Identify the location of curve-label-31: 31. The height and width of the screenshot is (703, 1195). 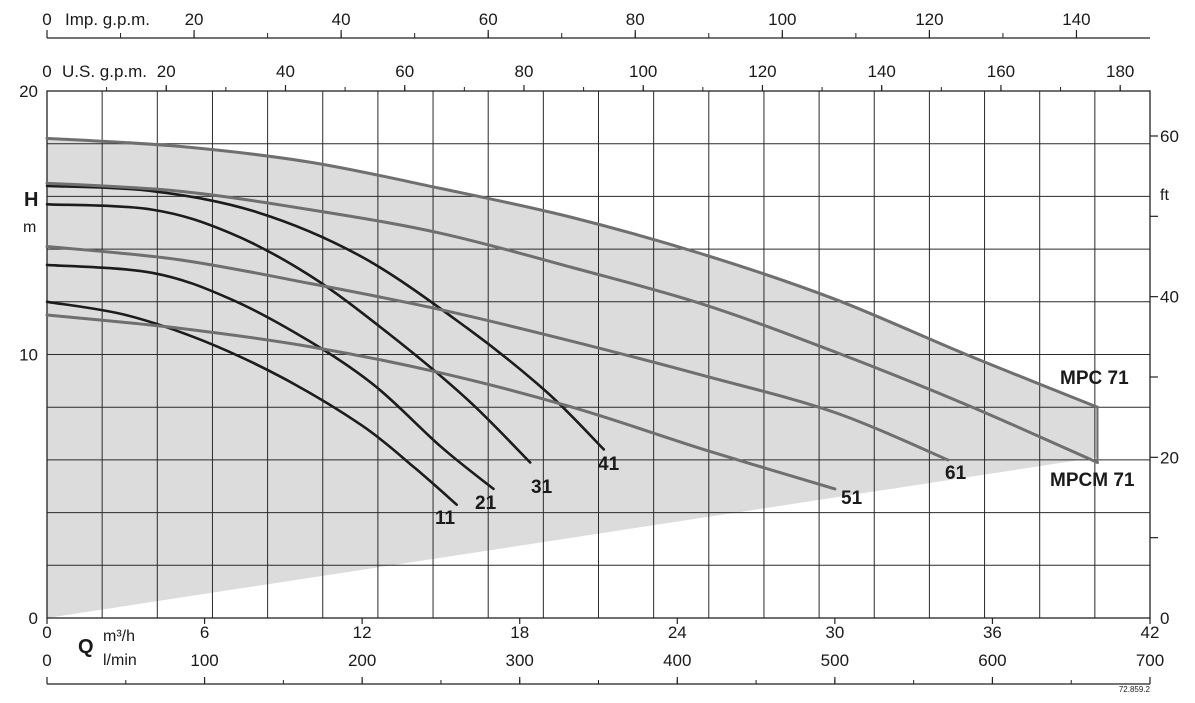
(542, 487).